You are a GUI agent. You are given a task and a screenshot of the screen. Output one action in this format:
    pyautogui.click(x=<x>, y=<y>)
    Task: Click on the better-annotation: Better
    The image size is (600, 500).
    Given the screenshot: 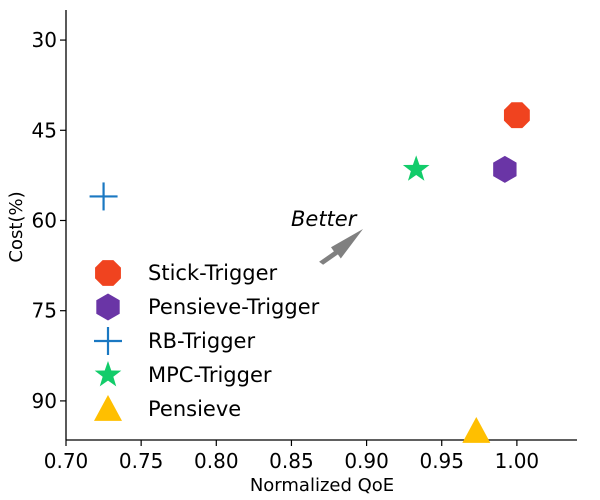 What is the action you would take?
    pyautogui.click(x=327, y=236)
    